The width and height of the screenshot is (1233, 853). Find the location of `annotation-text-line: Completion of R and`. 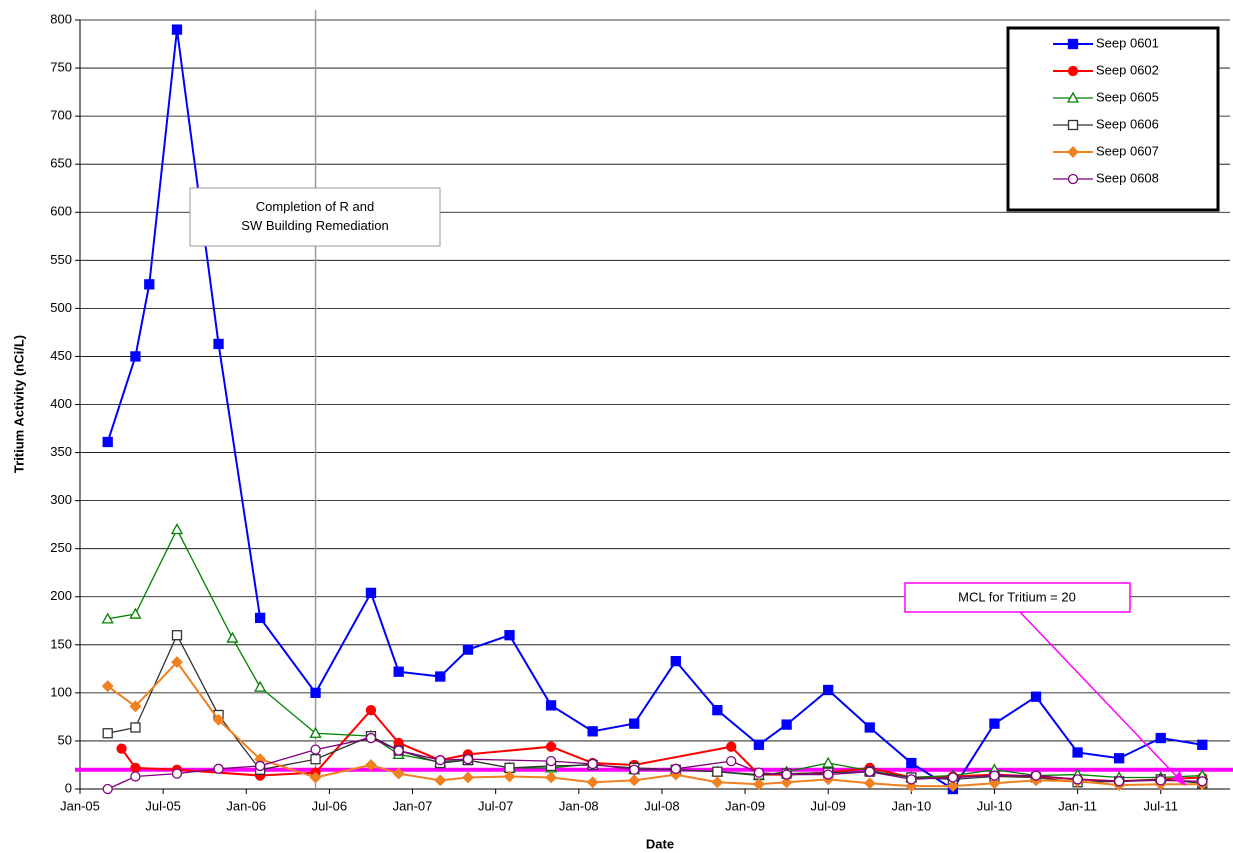

annotation-text-line: Completion of R and is located at coordinates (315, 206).